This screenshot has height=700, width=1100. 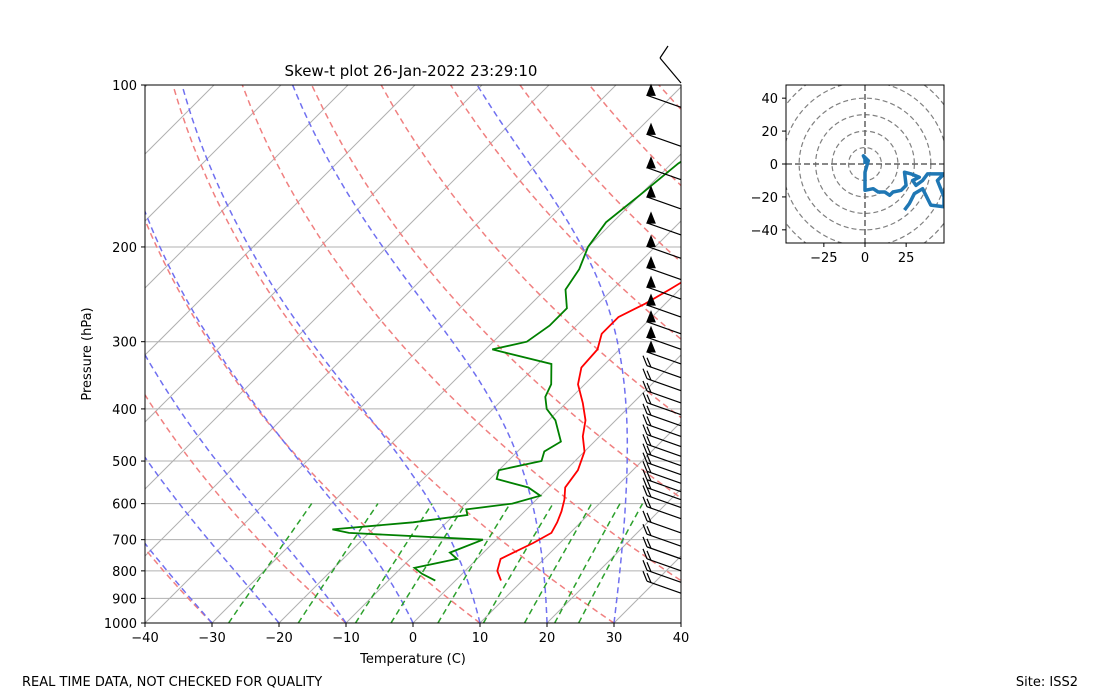 What do you see at coordinates (764, 198) in the screenshot?
I see `hodo-y-tick-label: −20` at bounding box center [764, 198].